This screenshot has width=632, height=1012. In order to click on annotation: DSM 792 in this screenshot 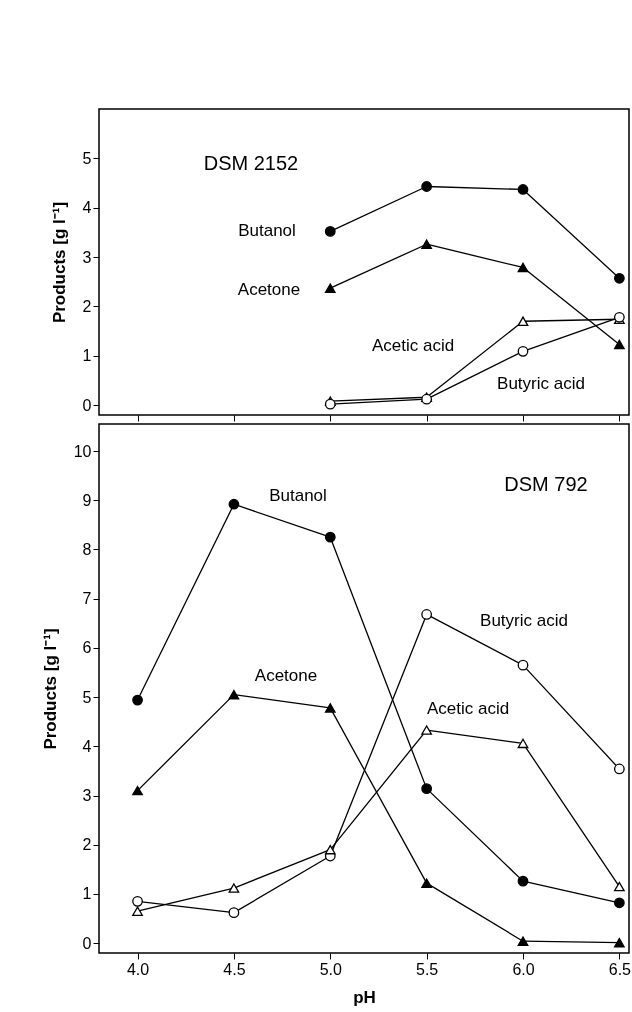, I will do `click(546, 484)`.